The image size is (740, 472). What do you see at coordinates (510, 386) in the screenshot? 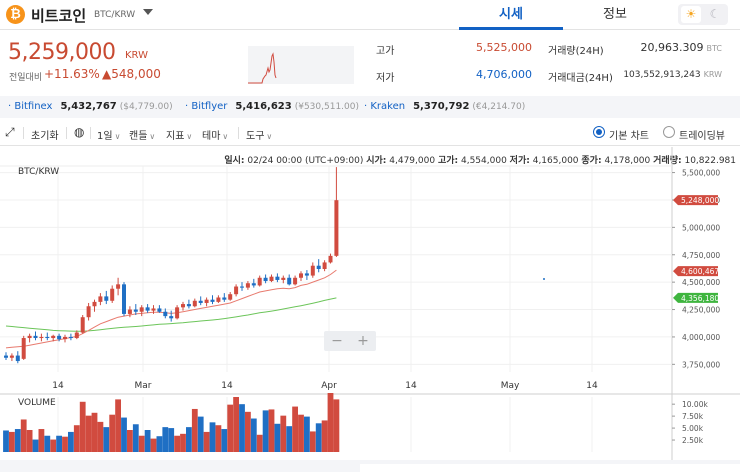
I see `x-tick-label: May` at bounding box center [510, 386].